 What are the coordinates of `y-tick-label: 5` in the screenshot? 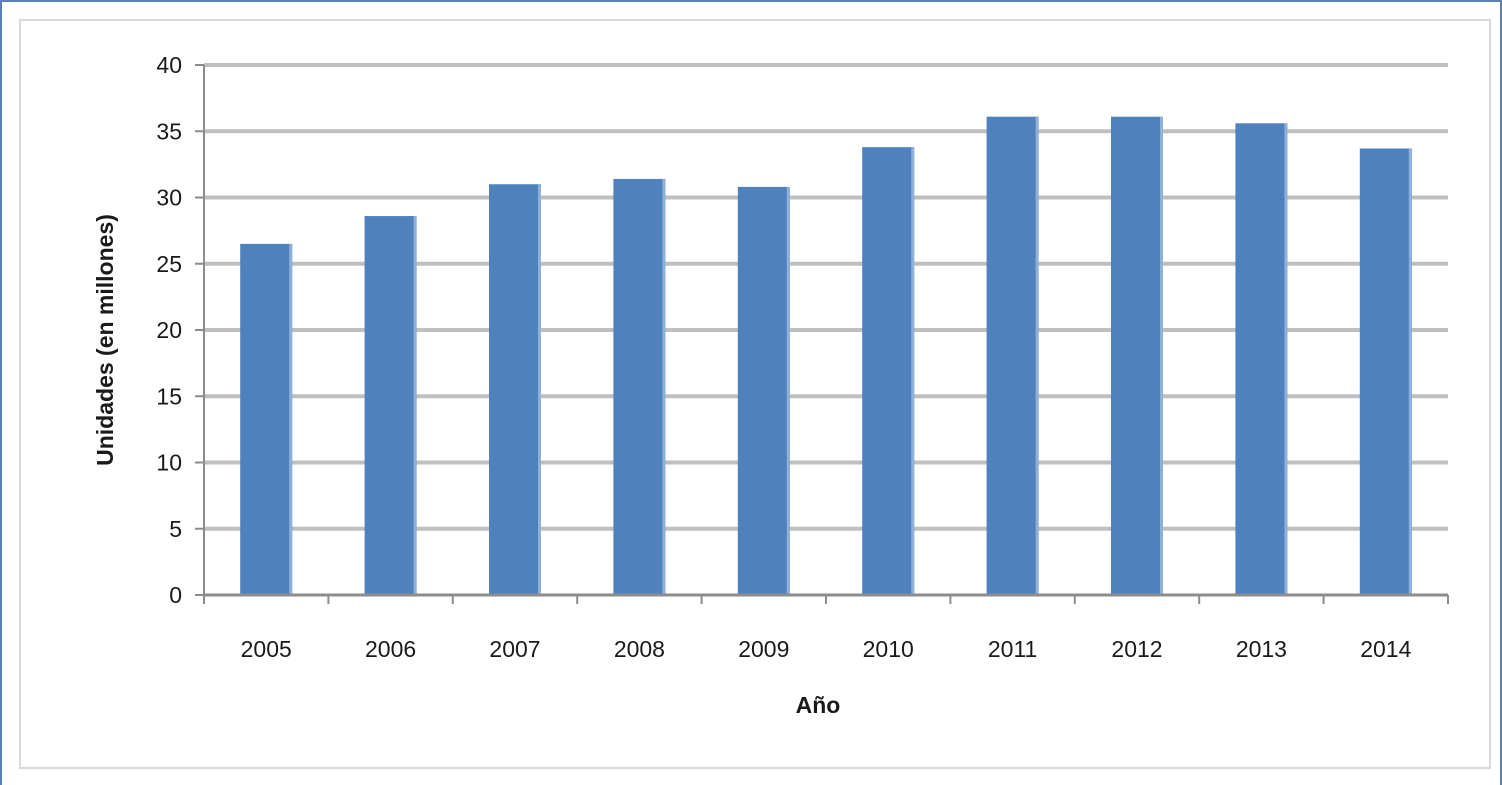 It's located at (175, 529).